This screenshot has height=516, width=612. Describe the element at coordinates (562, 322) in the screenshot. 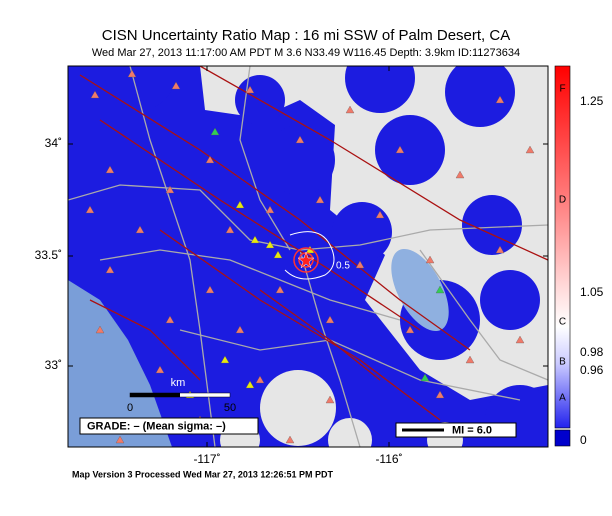

I see `grade-letter: C` at that location.